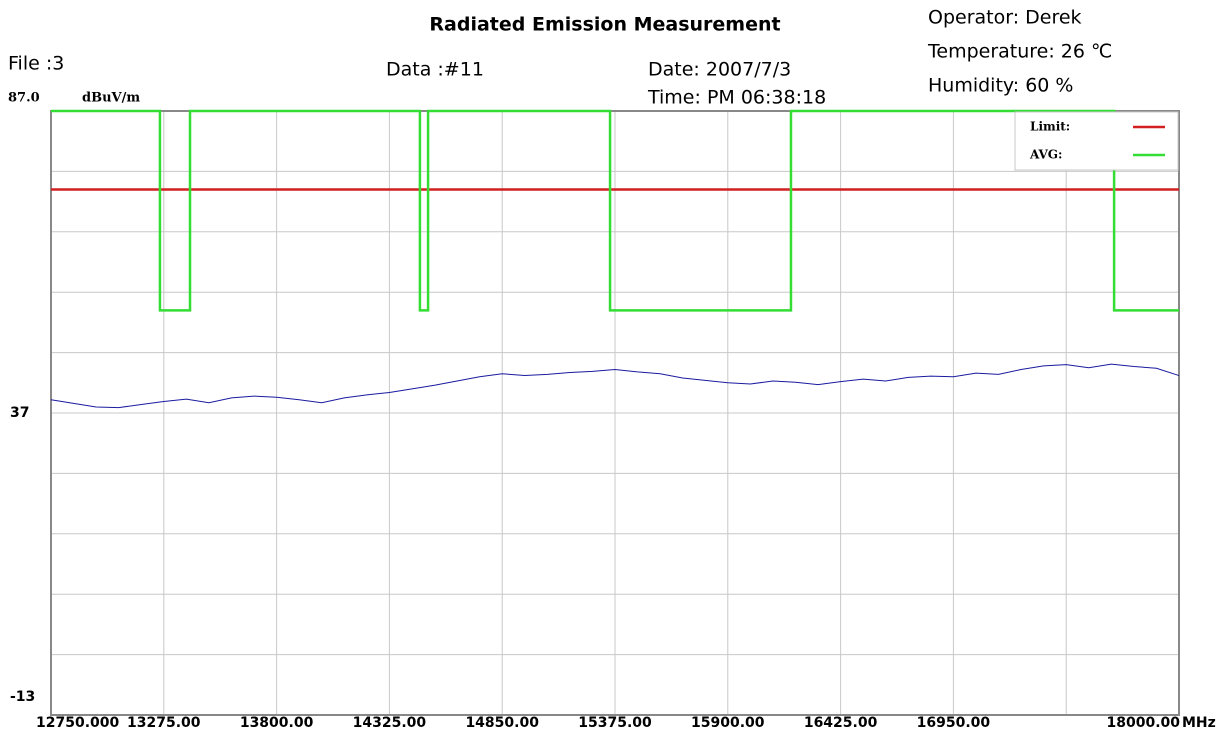  What do you see at coordinates (1199, 723) in the screenshot?
I see `x-unit: MHz` at bounding box center [1199, 723].